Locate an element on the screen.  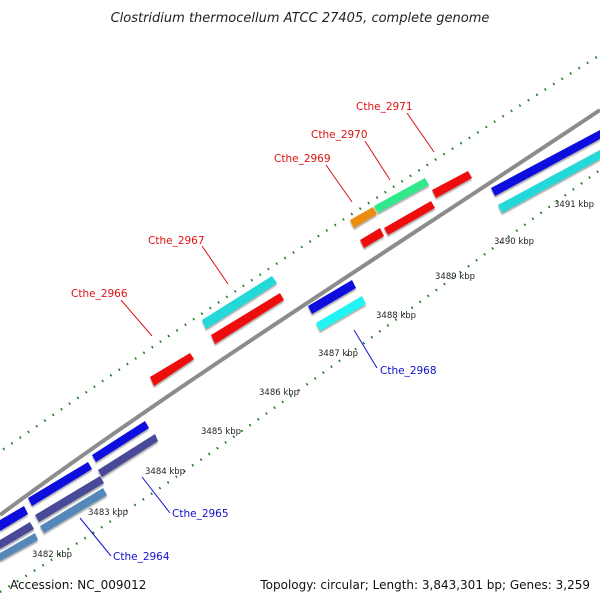
gene-arrow-blue-right is located at coordinates (545, 163).